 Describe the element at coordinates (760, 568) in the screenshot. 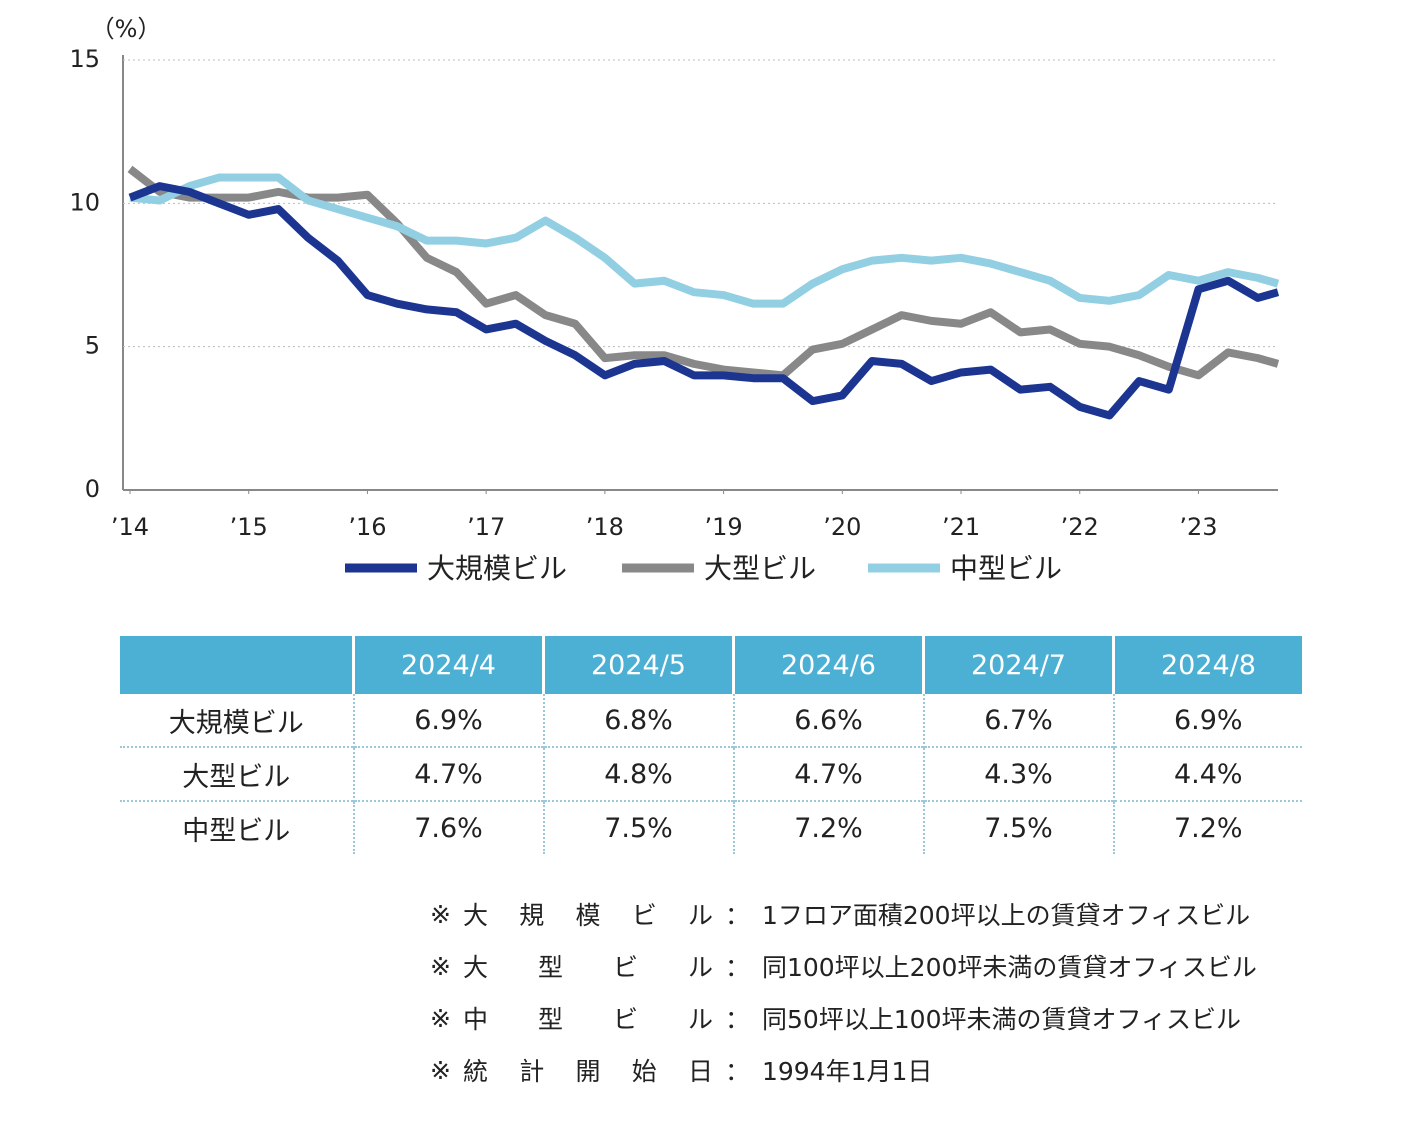

I see `legend-label: 大型ビル` at that location.